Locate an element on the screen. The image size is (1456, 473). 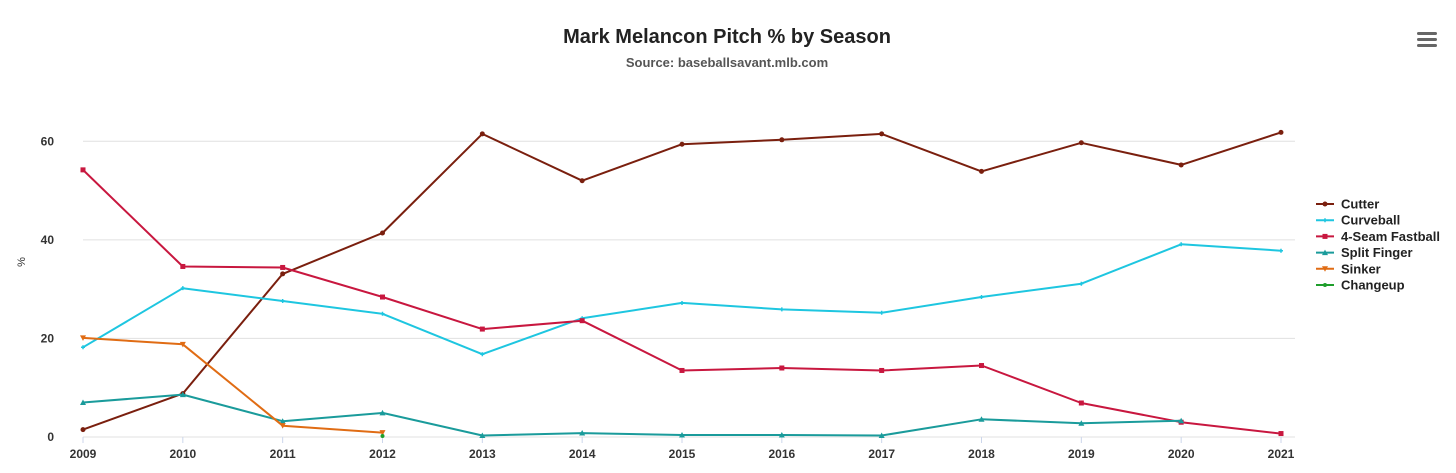
y-tick-label: 60 is located at coordinates (48, 141).